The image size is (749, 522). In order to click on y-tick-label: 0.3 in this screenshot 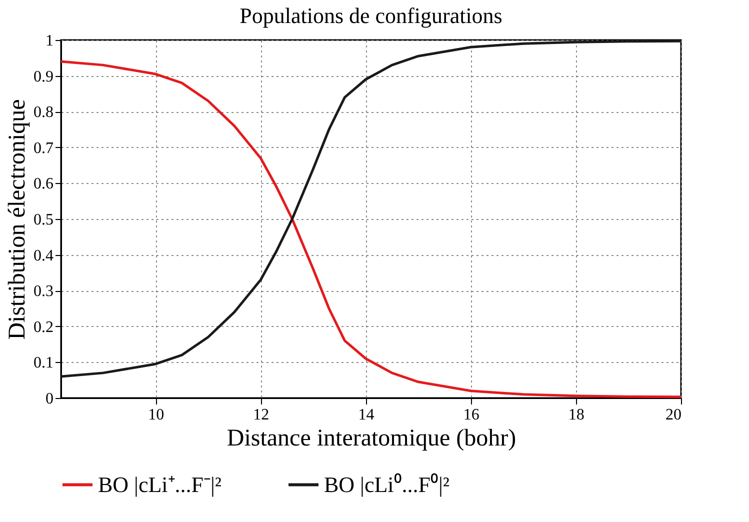, I will do `click(44, 291)`.